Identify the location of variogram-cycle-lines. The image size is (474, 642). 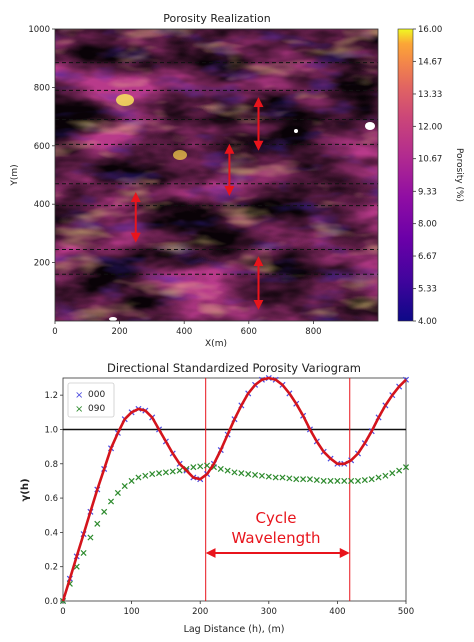
(278, 489).